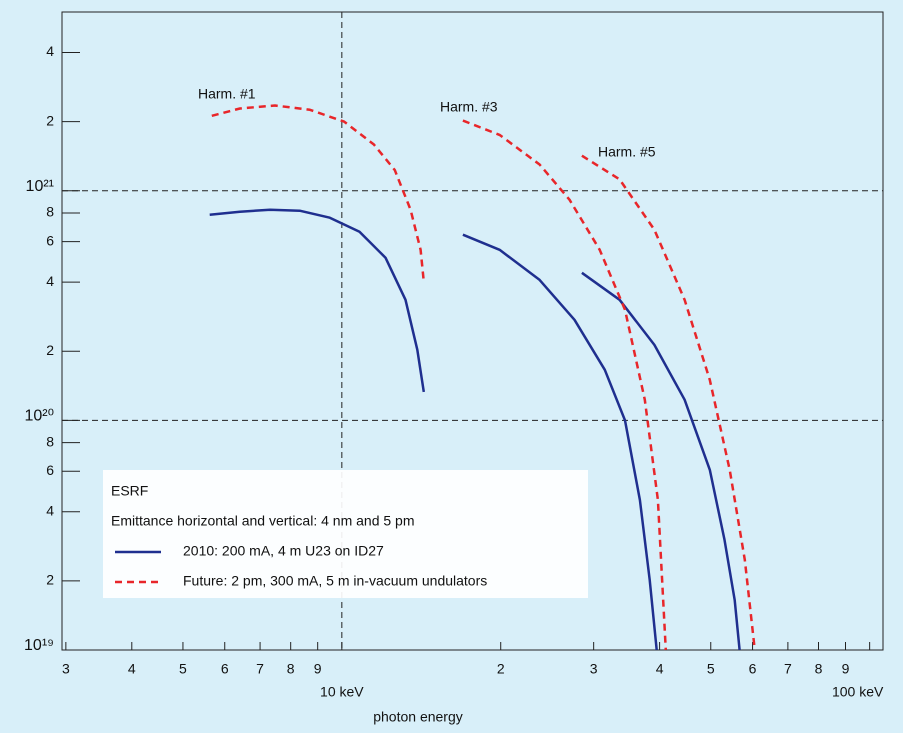  What do you see at coordinates (345, 534) in the screenshot?
I see `legend-box` at bounding box center [345, 534].